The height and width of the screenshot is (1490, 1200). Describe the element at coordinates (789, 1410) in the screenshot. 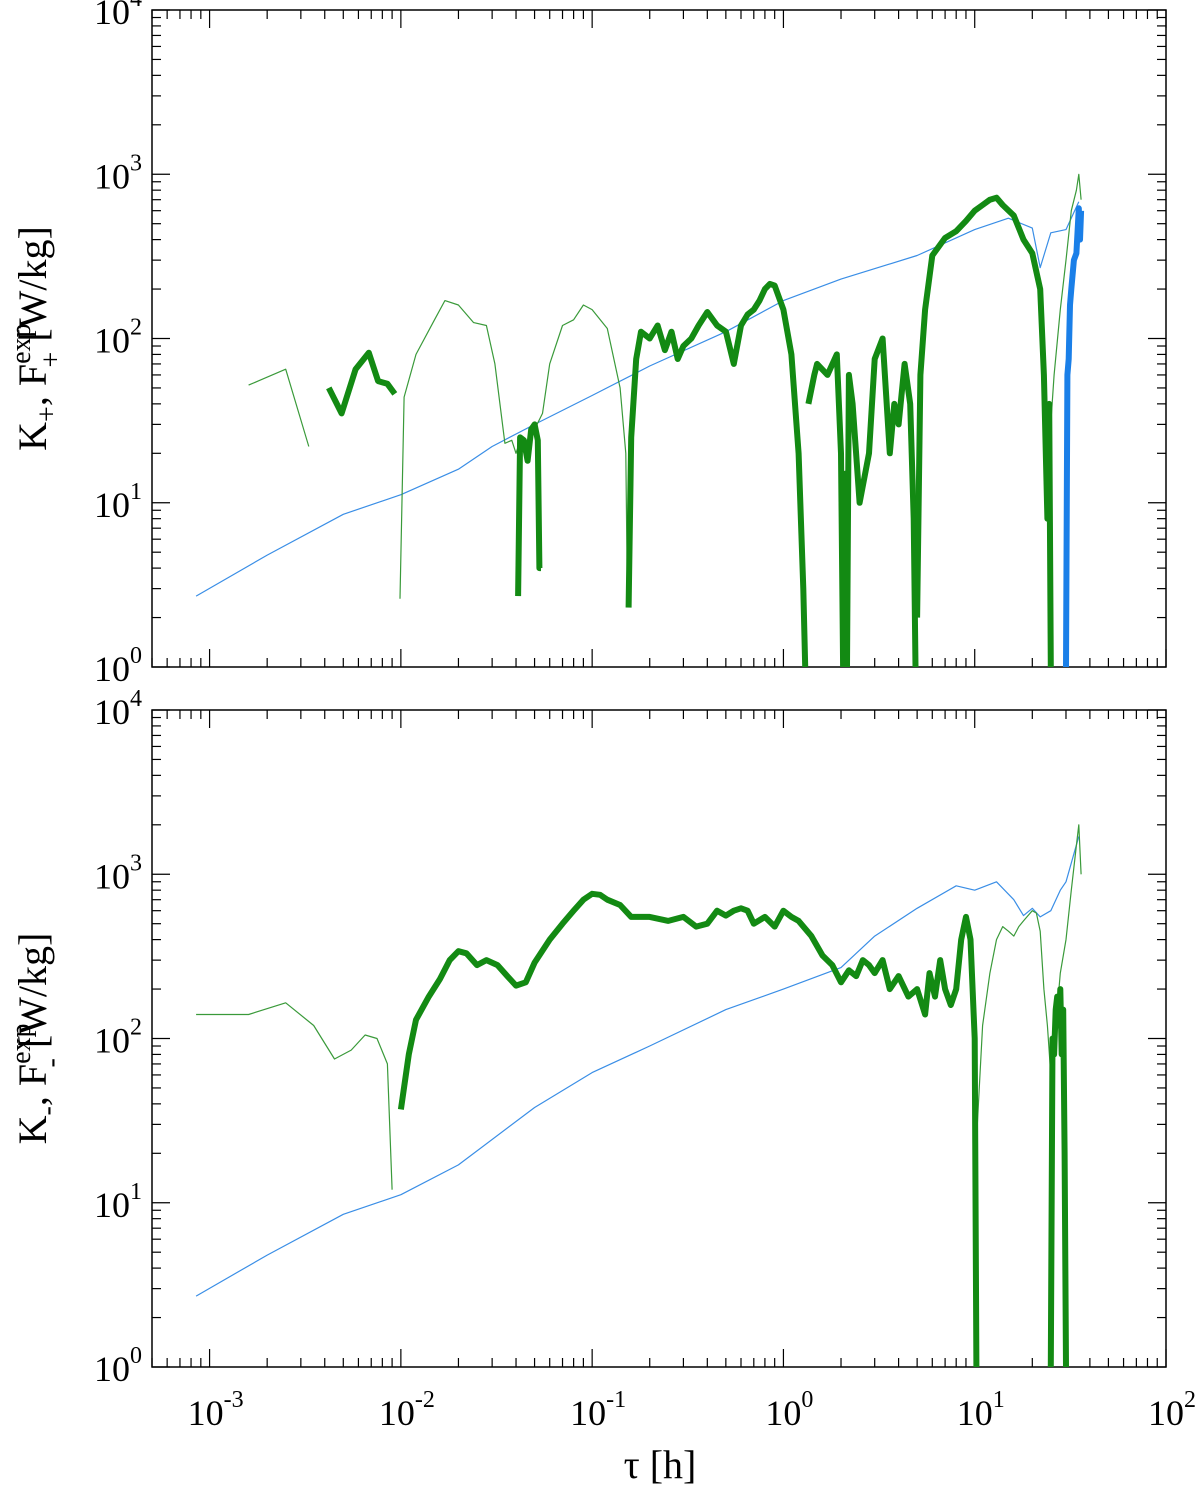

I see `x-tick-label: 10⁰` at that location.